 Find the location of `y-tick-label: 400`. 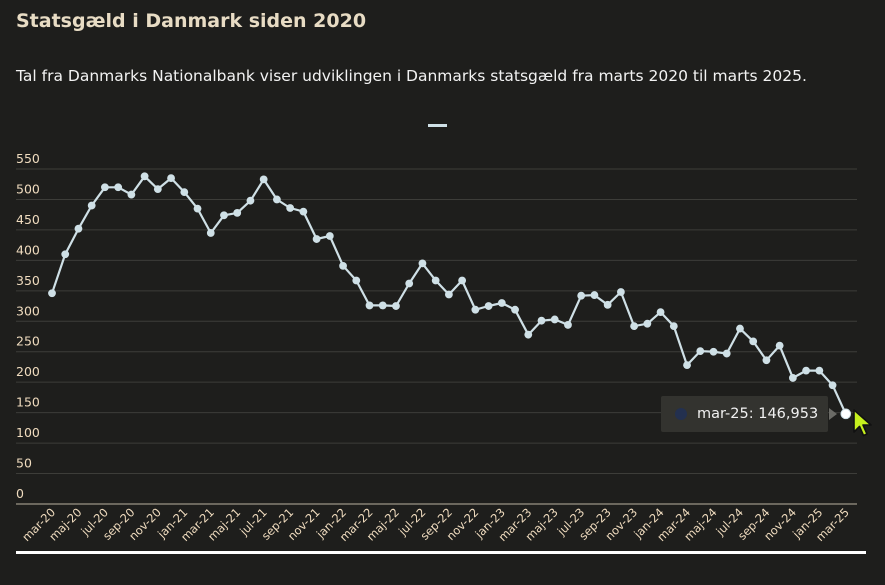

y-tick-label: 400 is located at coordinates (28, 249).